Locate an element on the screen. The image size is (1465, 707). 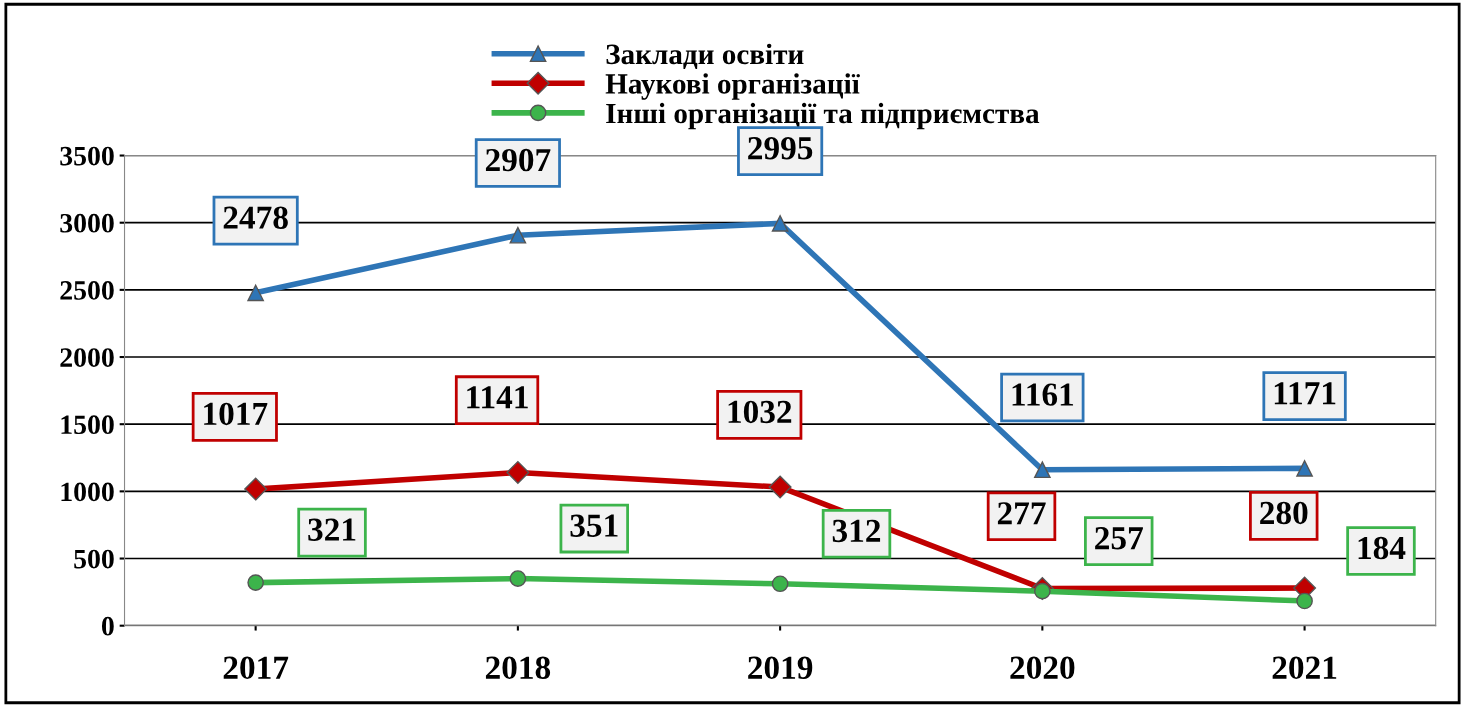
x-tick-label: 2017 is located at coordinates (256, 668).